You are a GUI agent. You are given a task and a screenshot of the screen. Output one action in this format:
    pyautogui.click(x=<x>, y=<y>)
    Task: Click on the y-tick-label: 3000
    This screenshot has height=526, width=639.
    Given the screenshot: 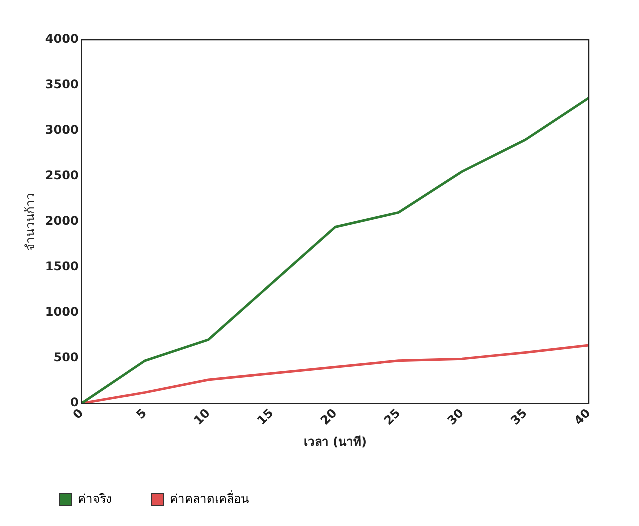 What is the action you would take?
    pyautogui.click(x=62, y=130)
    